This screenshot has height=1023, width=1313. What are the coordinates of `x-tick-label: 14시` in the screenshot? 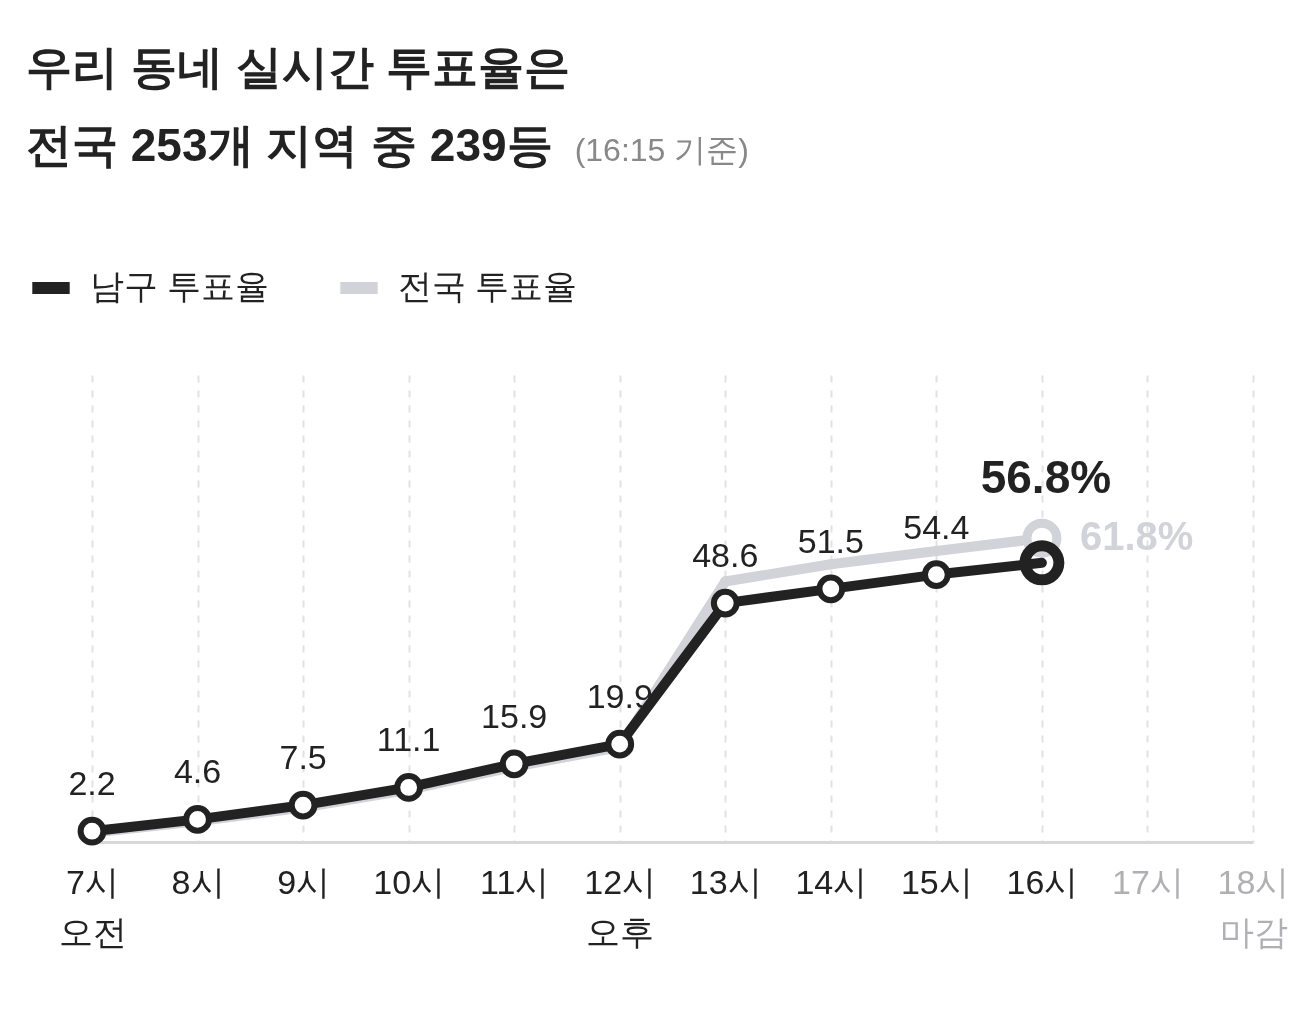 It's located at (831, 881).